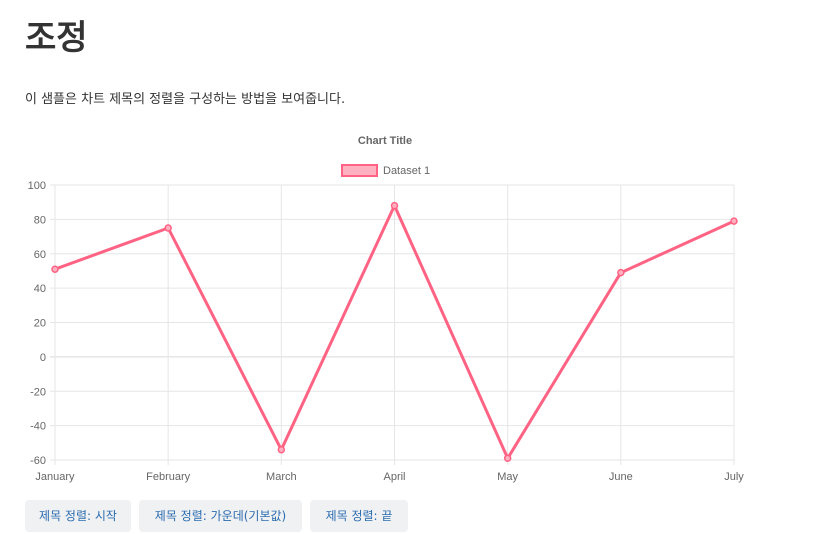 The height and width of the screenshot is (534, 815). I want to click on legend-label: Dataset 1, so click(406, 171).